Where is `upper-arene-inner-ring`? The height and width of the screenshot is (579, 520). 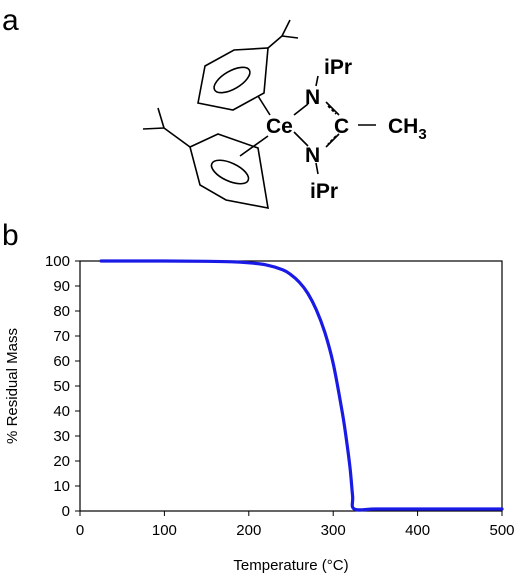 upper-arene-inner-ring is located at coordinates (232, 80).